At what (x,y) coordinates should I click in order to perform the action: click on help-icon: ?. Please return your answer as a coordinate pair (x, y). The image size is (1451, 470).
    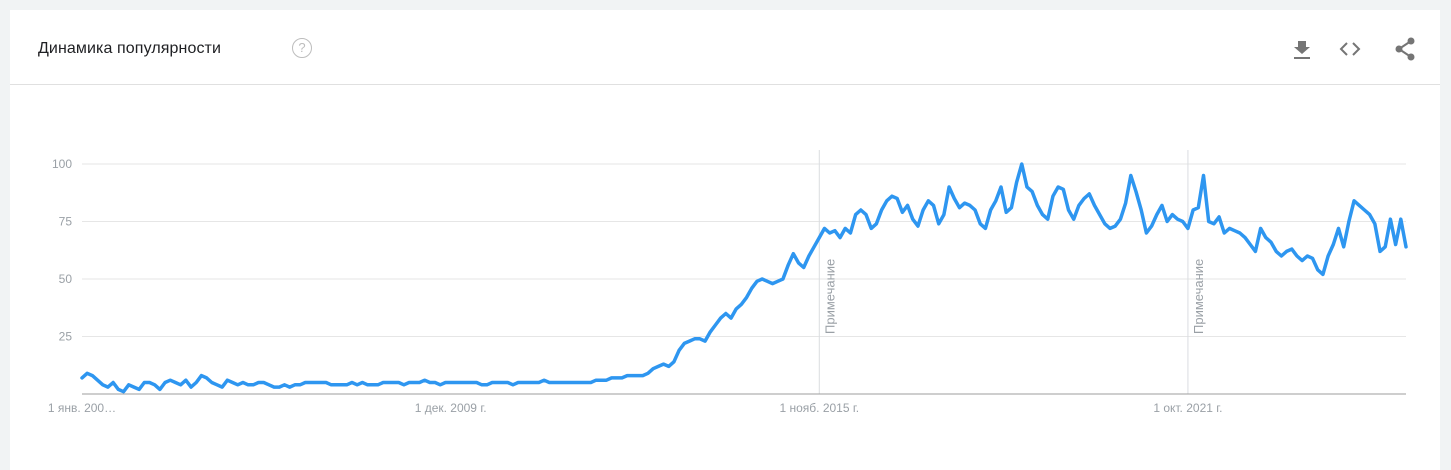
    Looking at the image, I should click on (302, 48).